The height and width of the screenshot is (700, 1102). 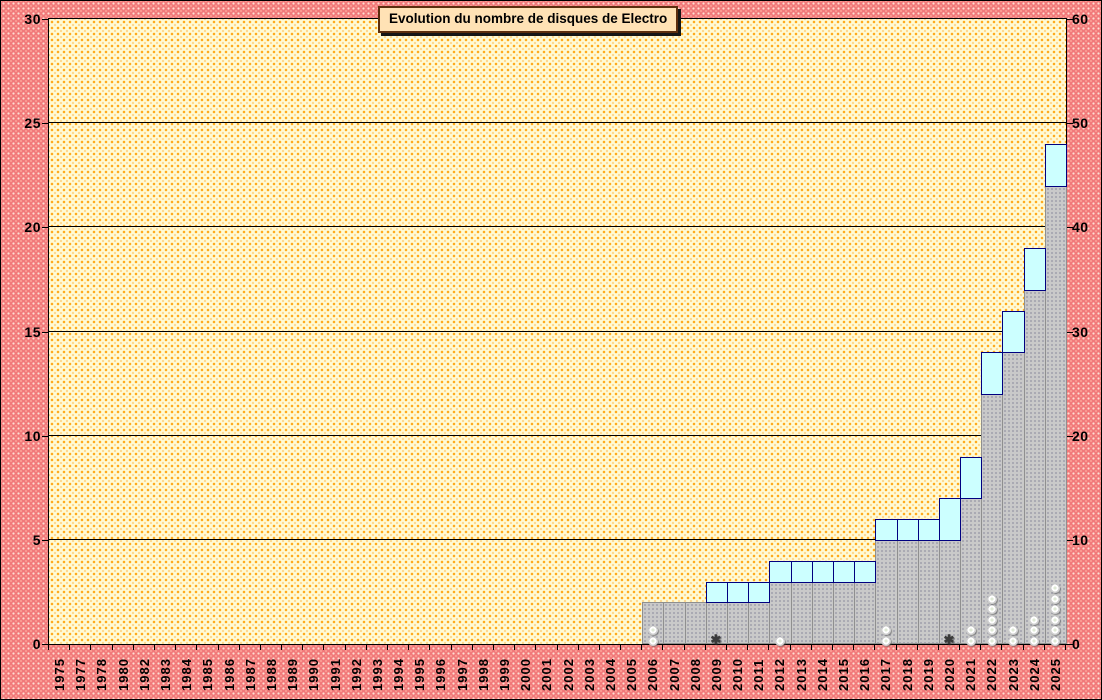 What do you see at coordinates (144, 674) in the screenshot?
I see `x-axis-label: 1982` at bounding box center [144, 674].